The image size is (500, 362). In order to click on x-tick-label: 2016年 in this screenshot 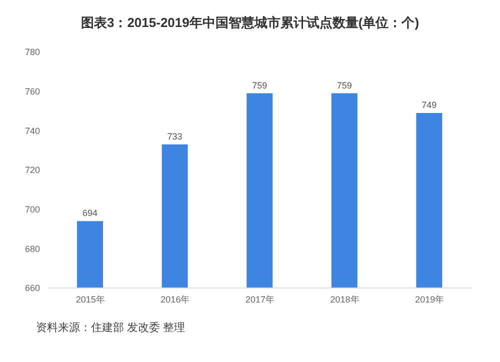, I will do `click(175, 299)`.